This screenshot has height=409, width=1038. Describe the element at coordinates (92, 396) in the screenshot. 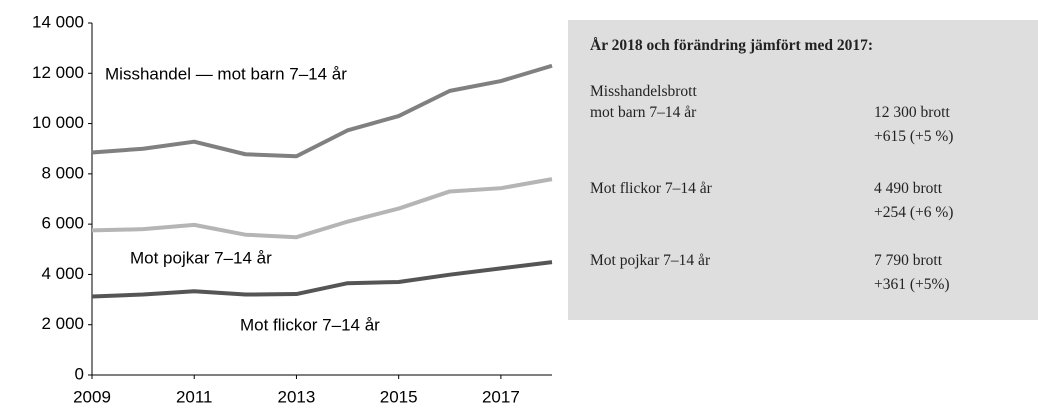

I see `x-tick-label: 2009` at that location.